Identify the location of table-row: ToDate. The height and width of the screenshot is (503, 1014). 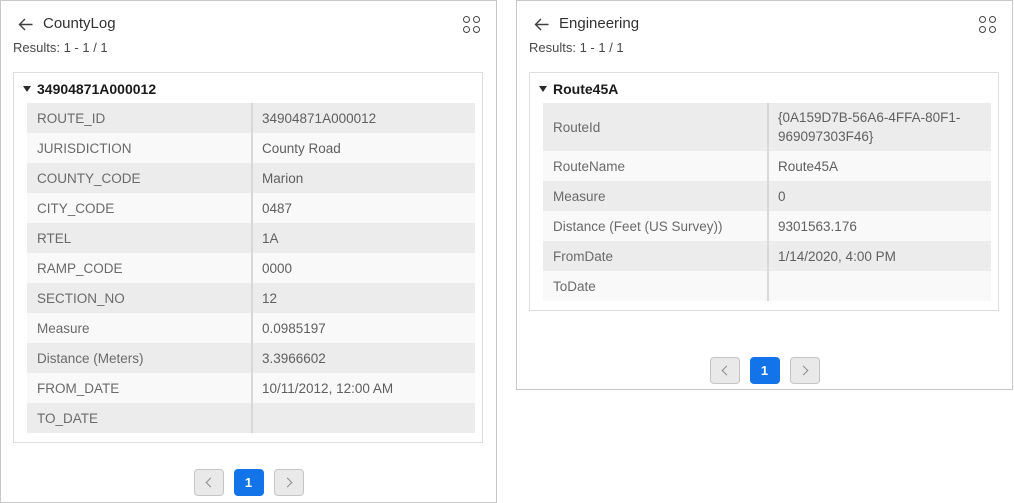
(767, 286).